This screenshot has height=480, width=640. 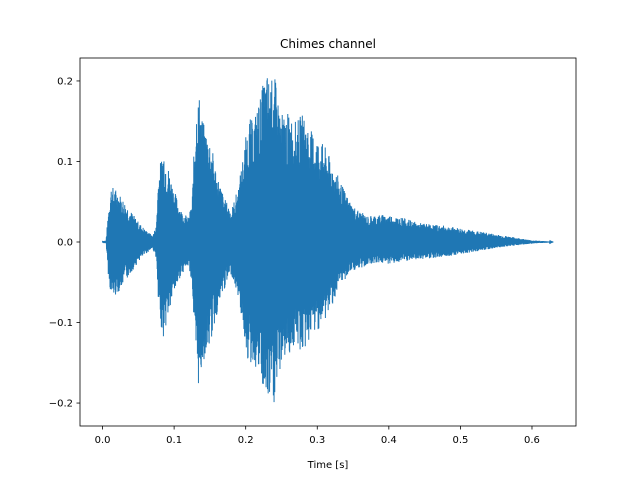 I want to click on x-tick-label: 0.2, so click(x=246, y=440).